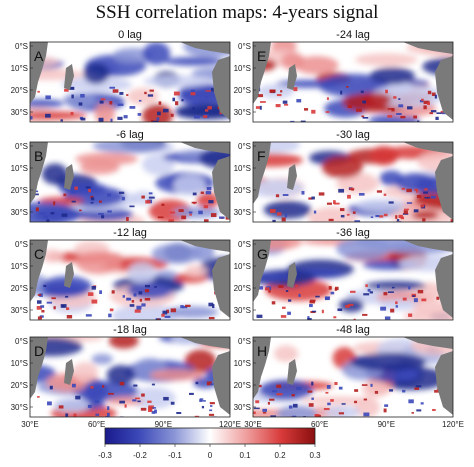  Describe the element at coordinates (140, 455) in the screenshot. I see `colorbar-tick-label: -0.2` at that location.